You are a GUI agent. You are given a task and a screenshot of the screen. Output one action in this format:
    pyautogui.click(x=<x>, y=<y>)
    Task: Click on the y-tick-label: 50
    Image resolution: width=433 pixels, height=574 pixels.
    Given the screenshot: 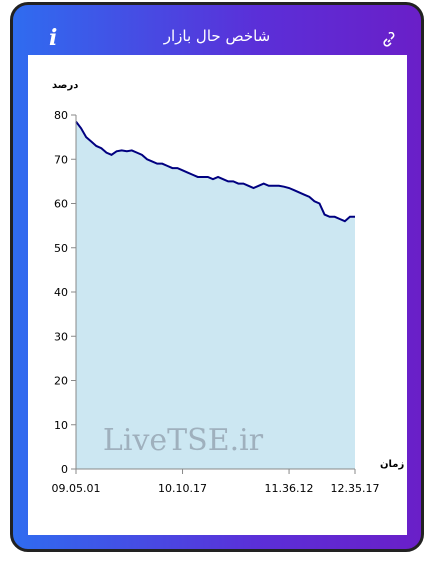 What is the action you would take?
    pyautogui.click(x=61, y=248)
    